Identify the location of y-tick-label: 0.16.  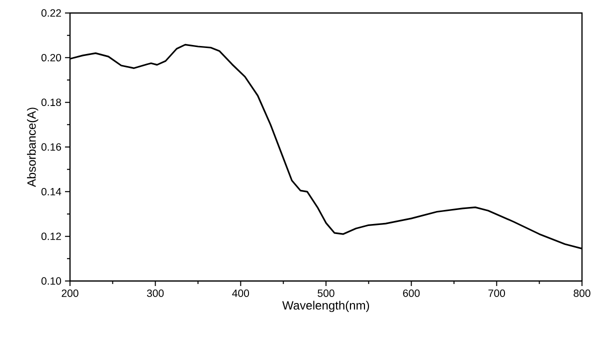
(51, 147).